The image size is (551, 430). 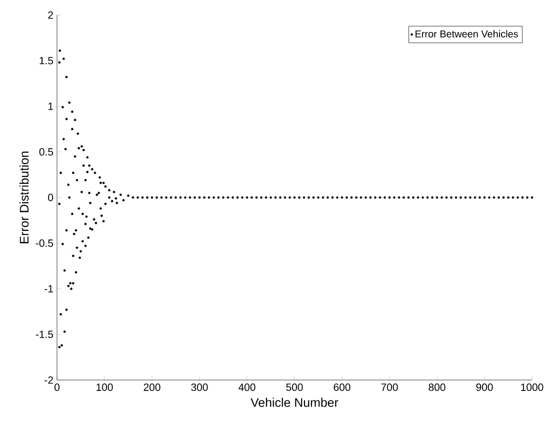 I want to click on x-tick-label: 0, so click(x=57, y=387).